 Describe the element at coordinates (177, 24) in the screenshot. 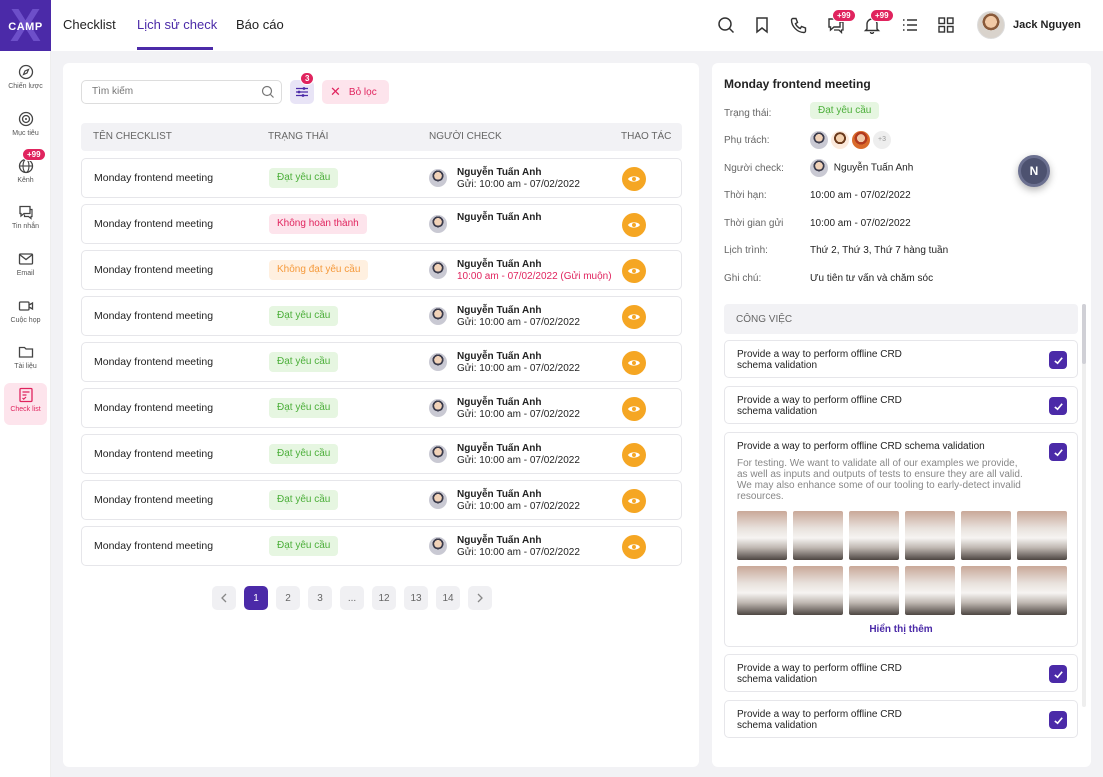

I see `tab-check-history: Lịch sử check` at that location.